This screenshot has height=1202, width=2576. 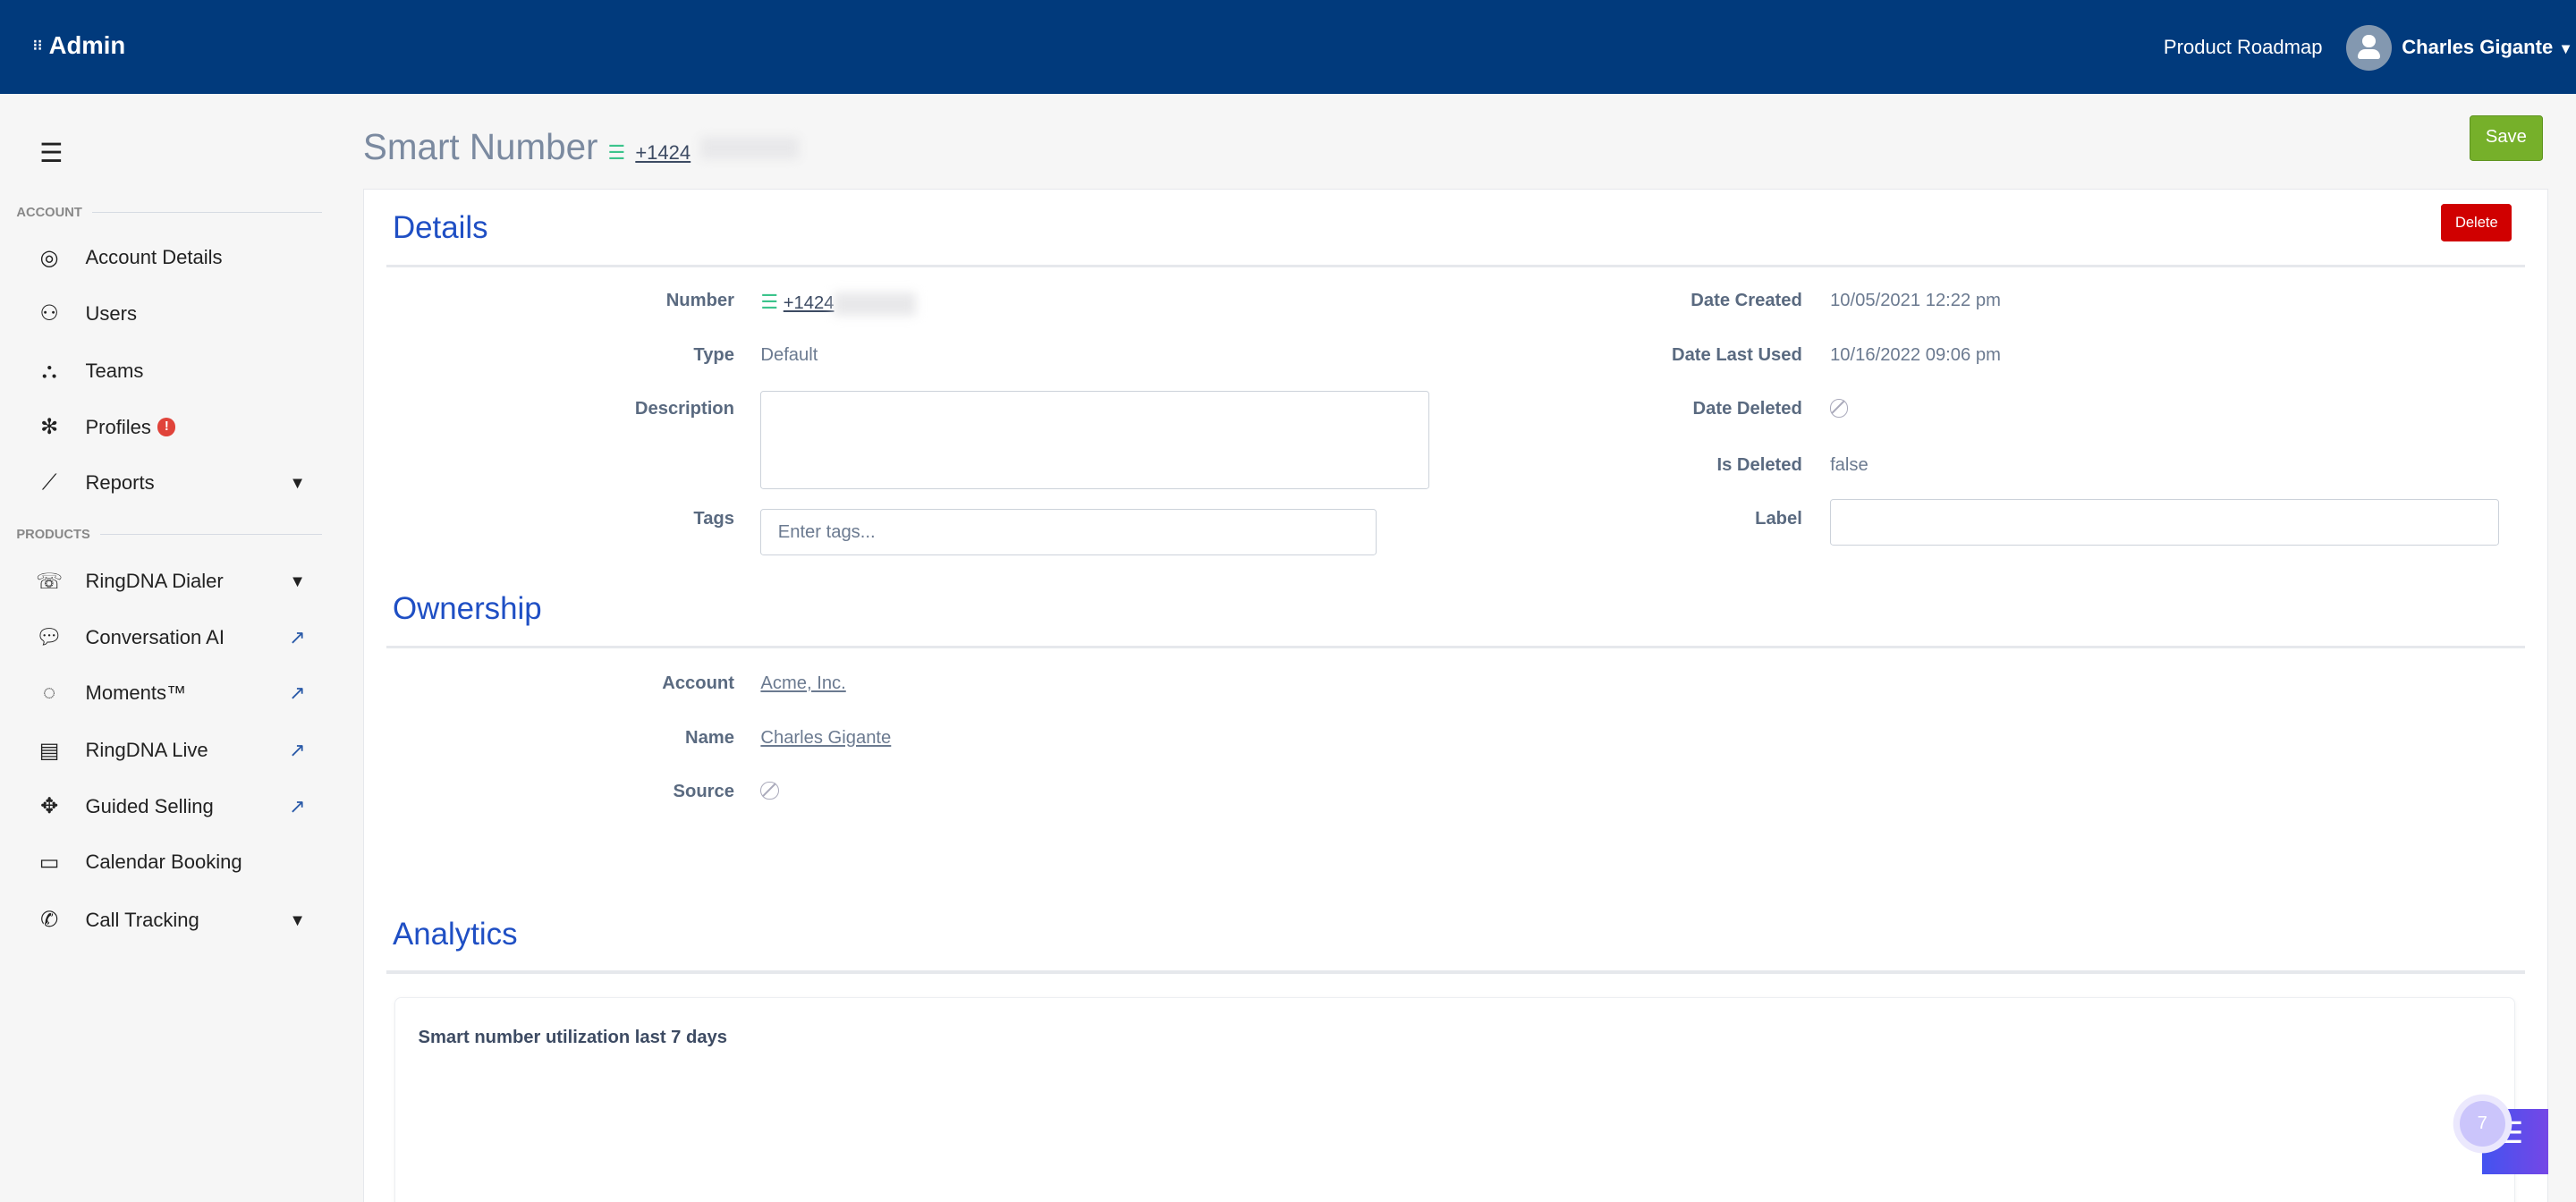 What do you see at coordinates (1915, 354) in the screenshot?
I see `date-last-used-value: 10/16/2022 09:06 pm` at bounding box center [1915, 354].